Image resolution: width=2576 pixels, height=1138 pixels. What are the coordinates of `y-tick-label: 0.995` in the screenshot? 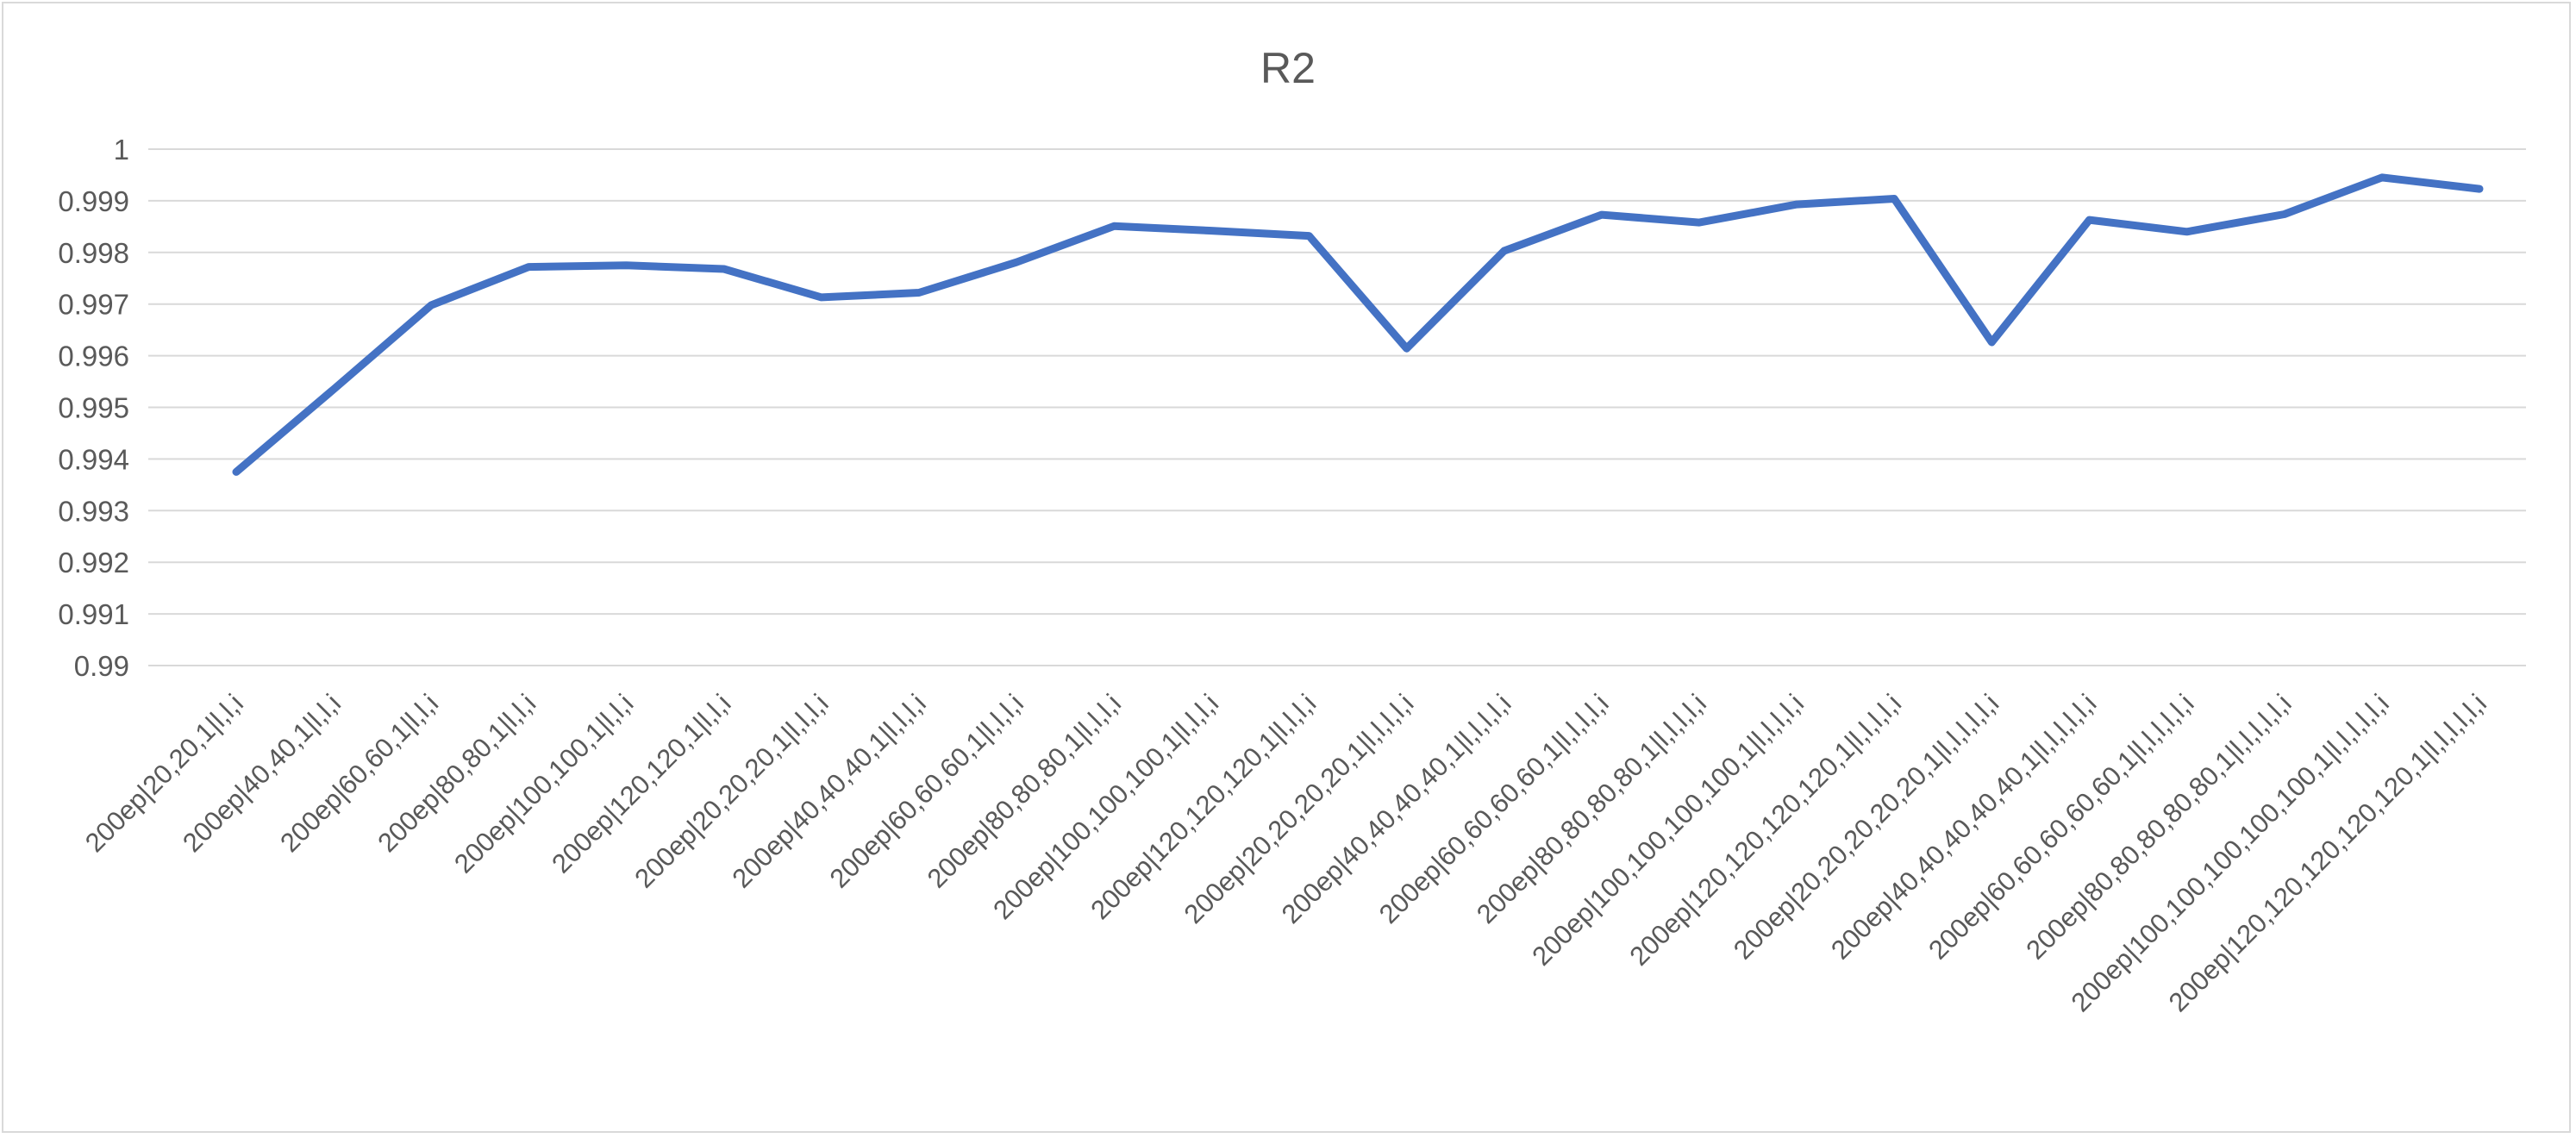 It's located at (93, 408).